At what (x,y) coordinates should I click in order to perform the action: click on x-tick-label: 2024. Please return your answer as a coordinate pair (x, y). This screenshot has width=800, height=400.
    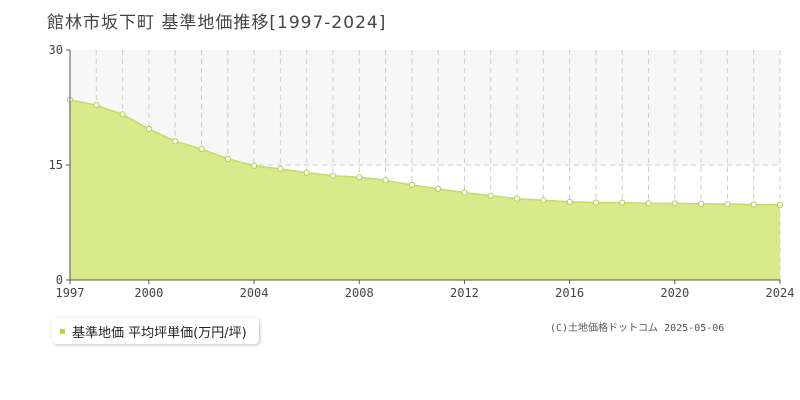
    Looking at the image, I should click on (780, 293).